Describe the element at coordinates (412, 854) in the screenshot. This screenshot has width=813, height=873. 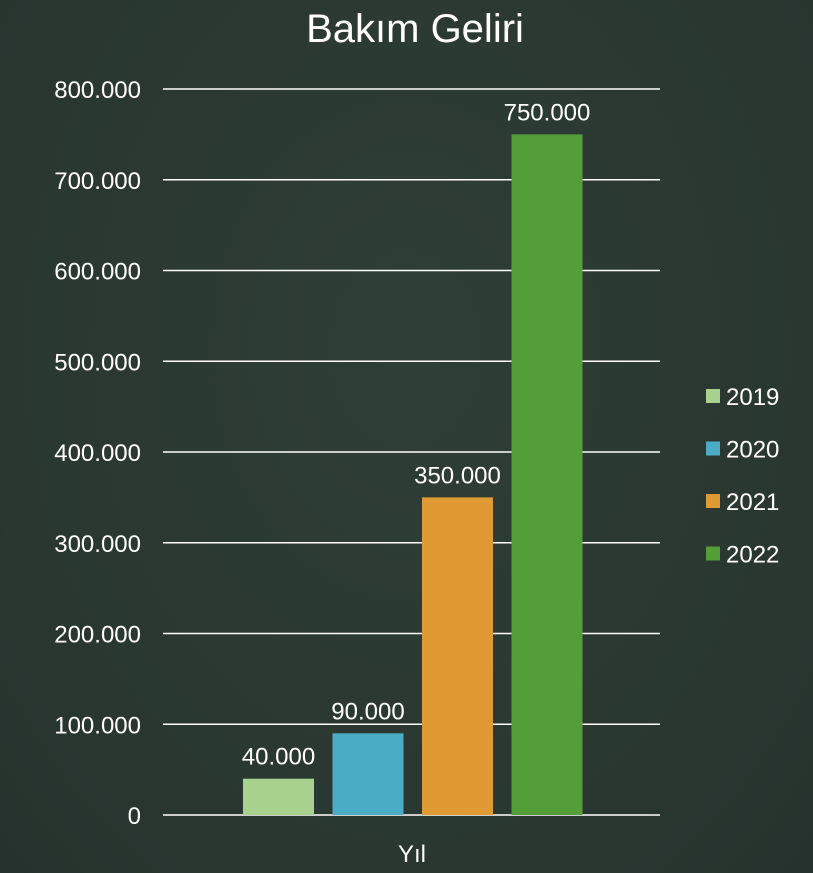
I see `x-axis-category-label: Yıl` at that location.